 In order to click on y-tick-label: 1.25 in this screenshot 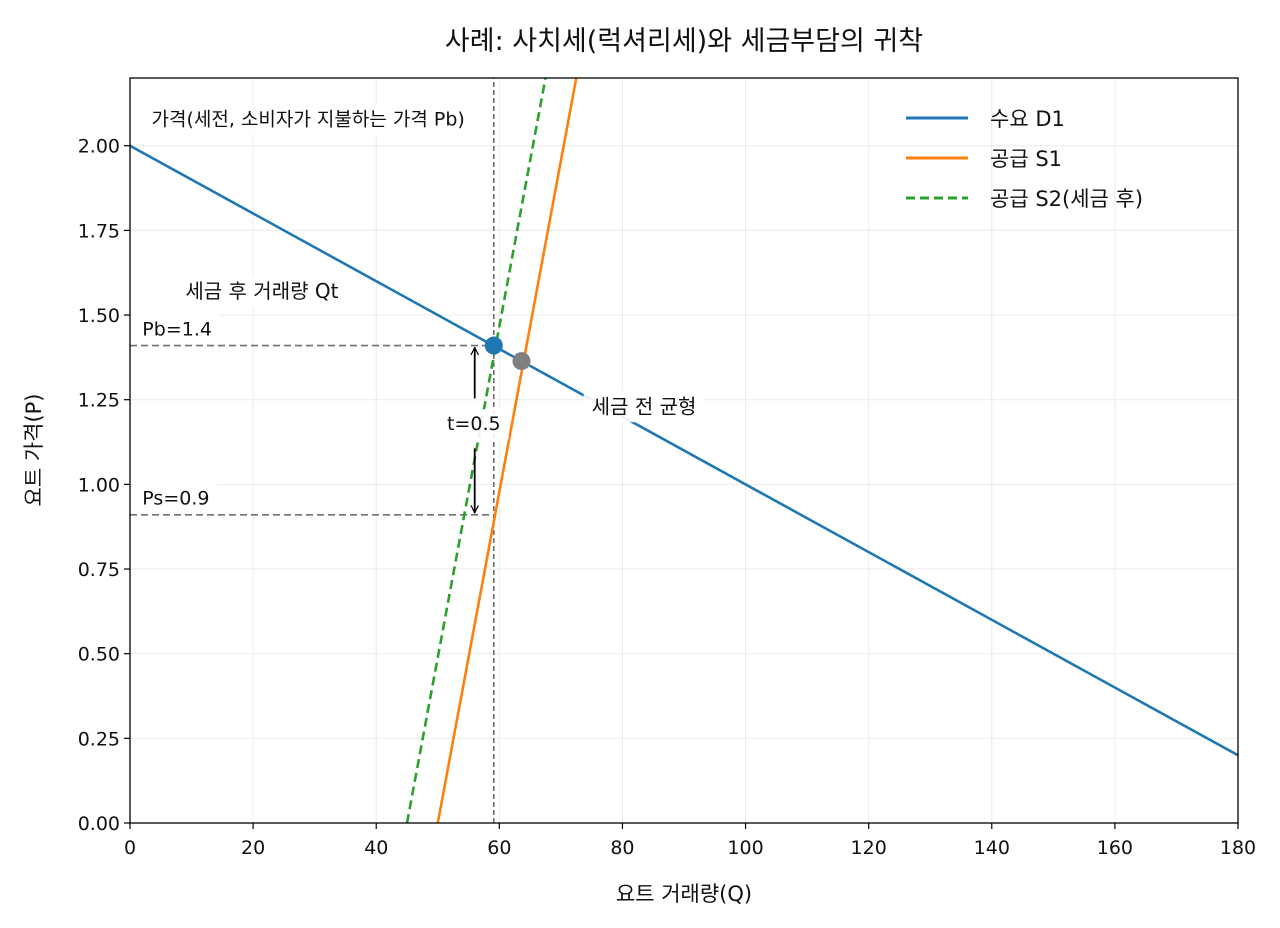, I will do `click(99, 401)`.